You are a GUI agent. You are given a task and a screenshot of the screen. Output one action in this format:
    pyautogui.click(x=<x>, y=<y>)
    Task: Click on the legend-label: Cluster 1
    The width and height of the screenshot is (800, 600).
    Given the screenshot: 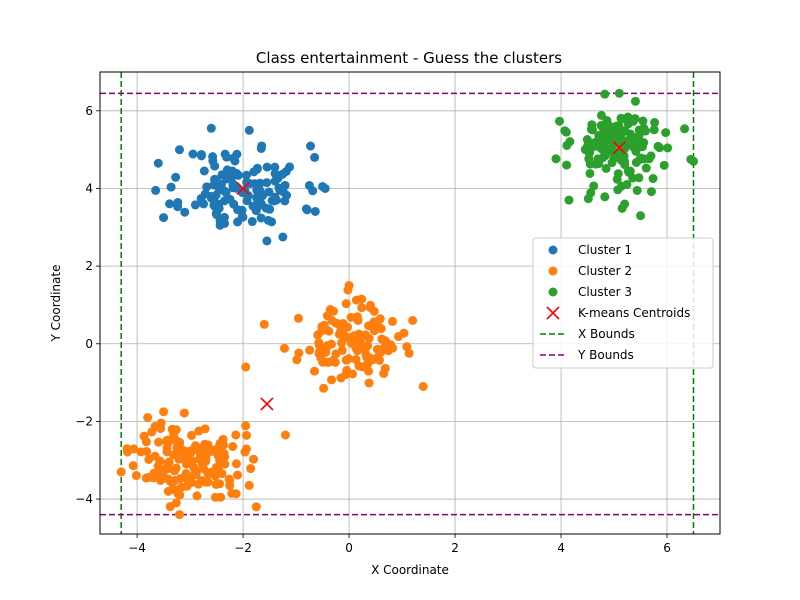 What is the action you would take?
    pyautogui.click(x=605, y=250)
    